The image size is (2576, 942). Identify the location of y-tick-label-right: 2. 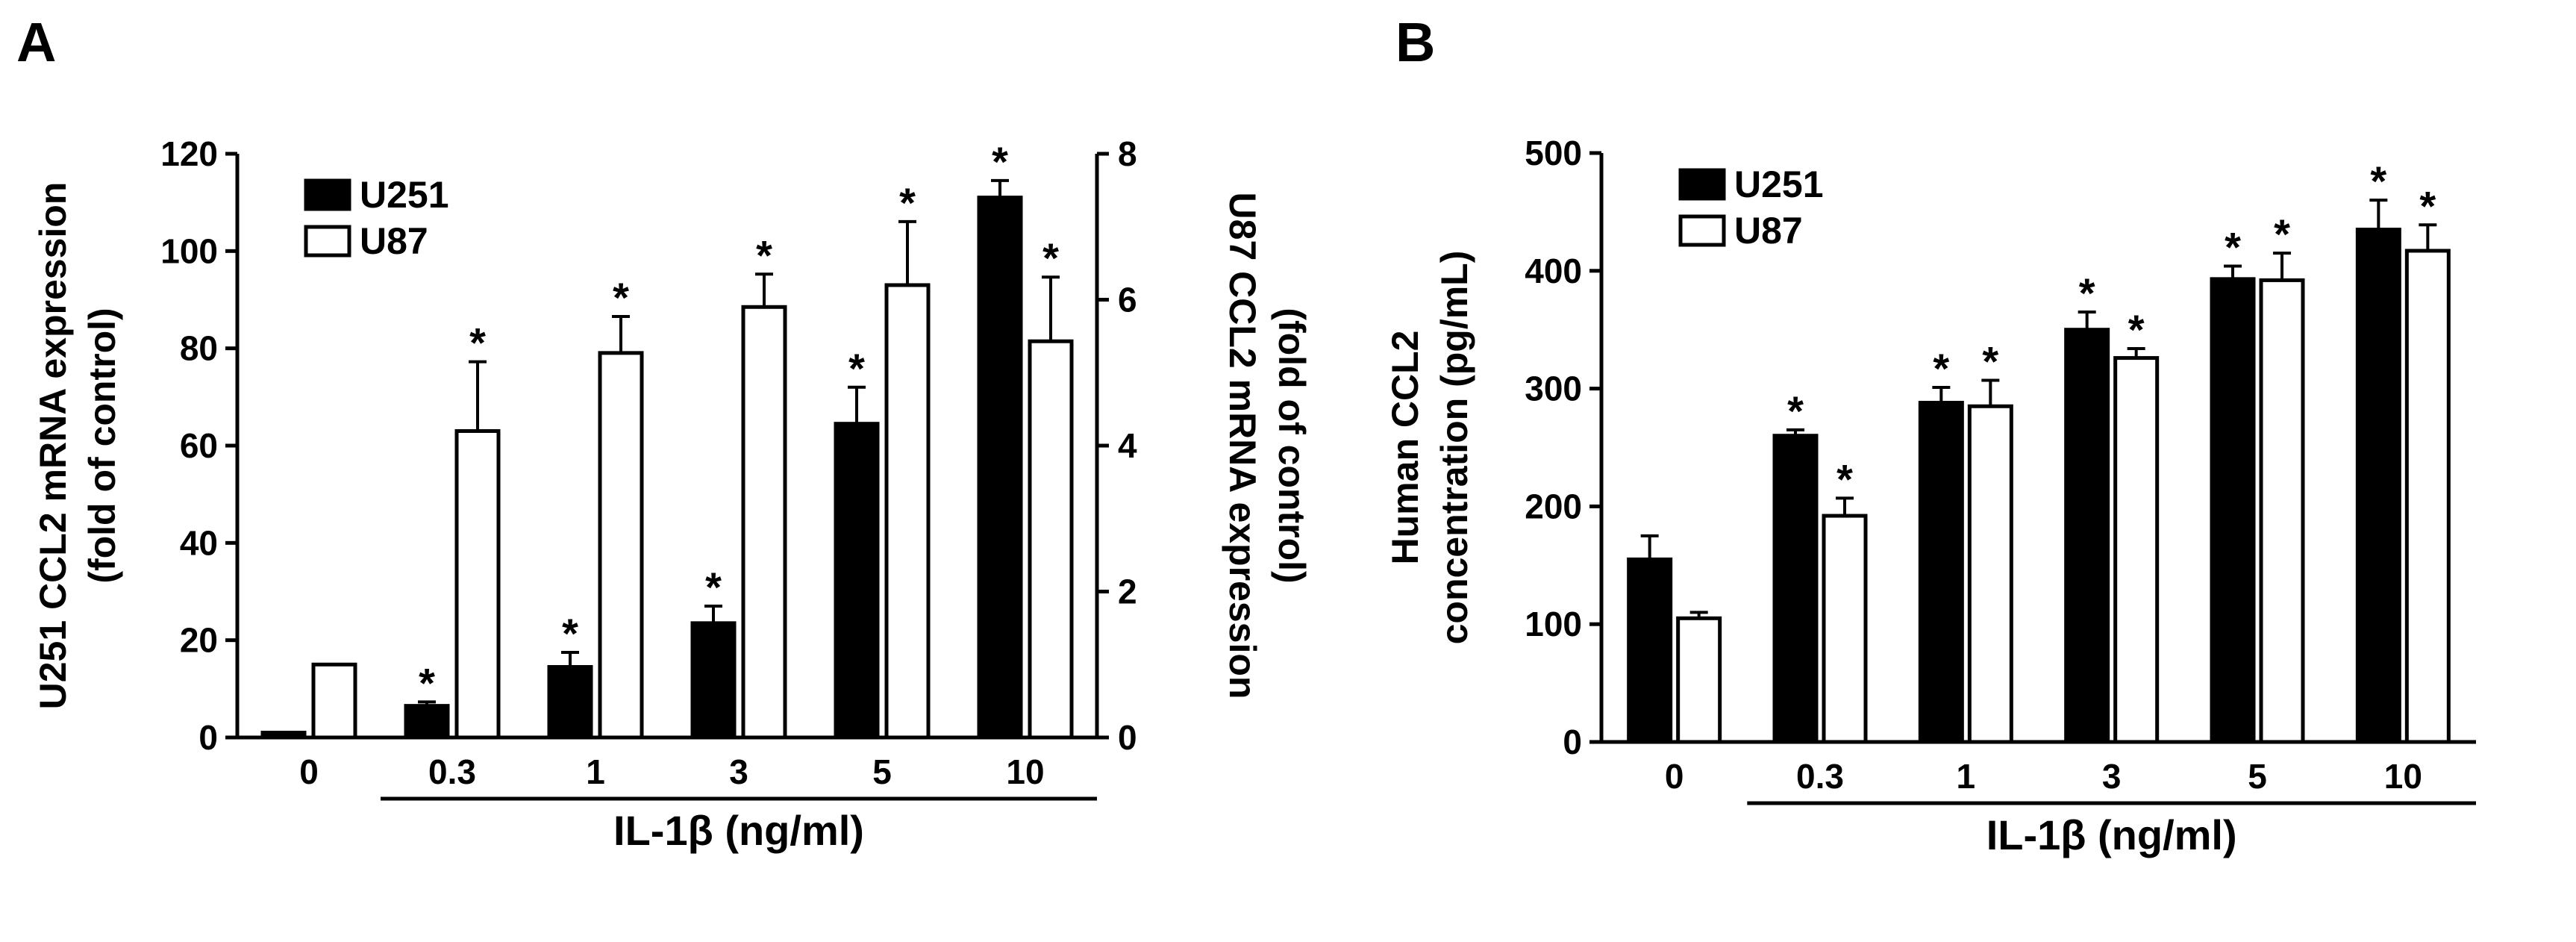
(1127, 592).